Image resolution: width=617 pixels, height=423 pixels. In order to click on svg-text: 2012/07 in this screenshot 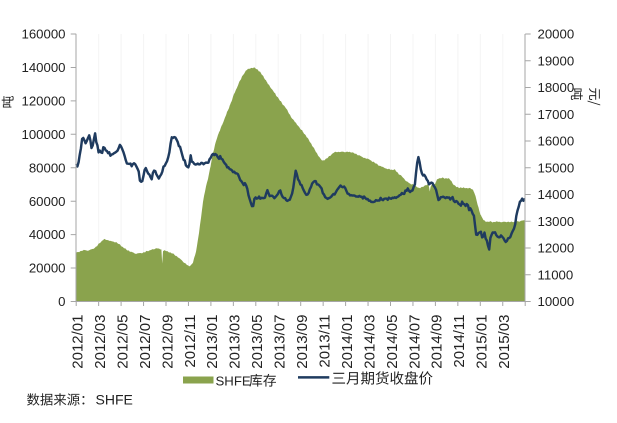, I will do `click(145, 342)`.